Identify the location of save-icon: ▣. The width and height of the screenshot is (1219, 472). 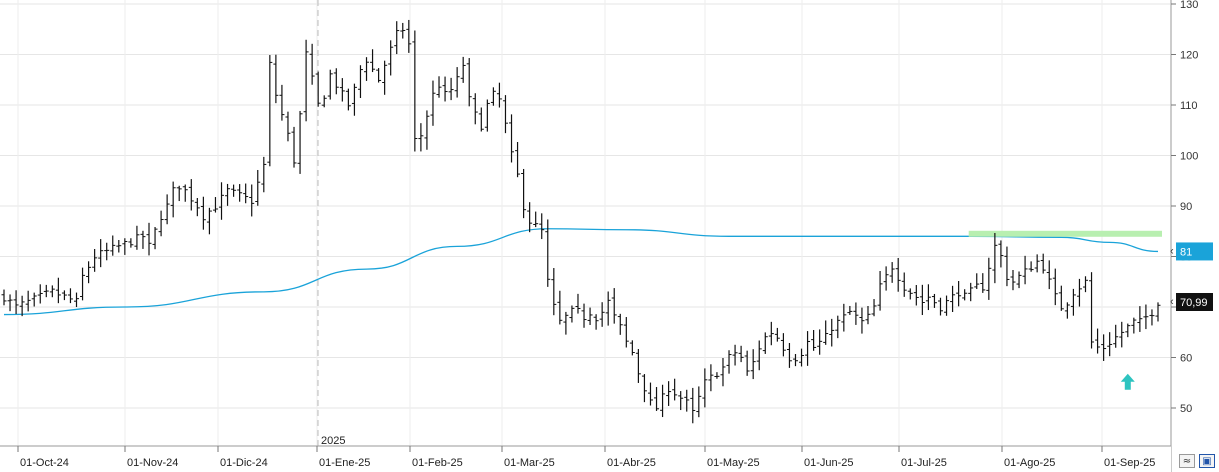
(1207, 461).